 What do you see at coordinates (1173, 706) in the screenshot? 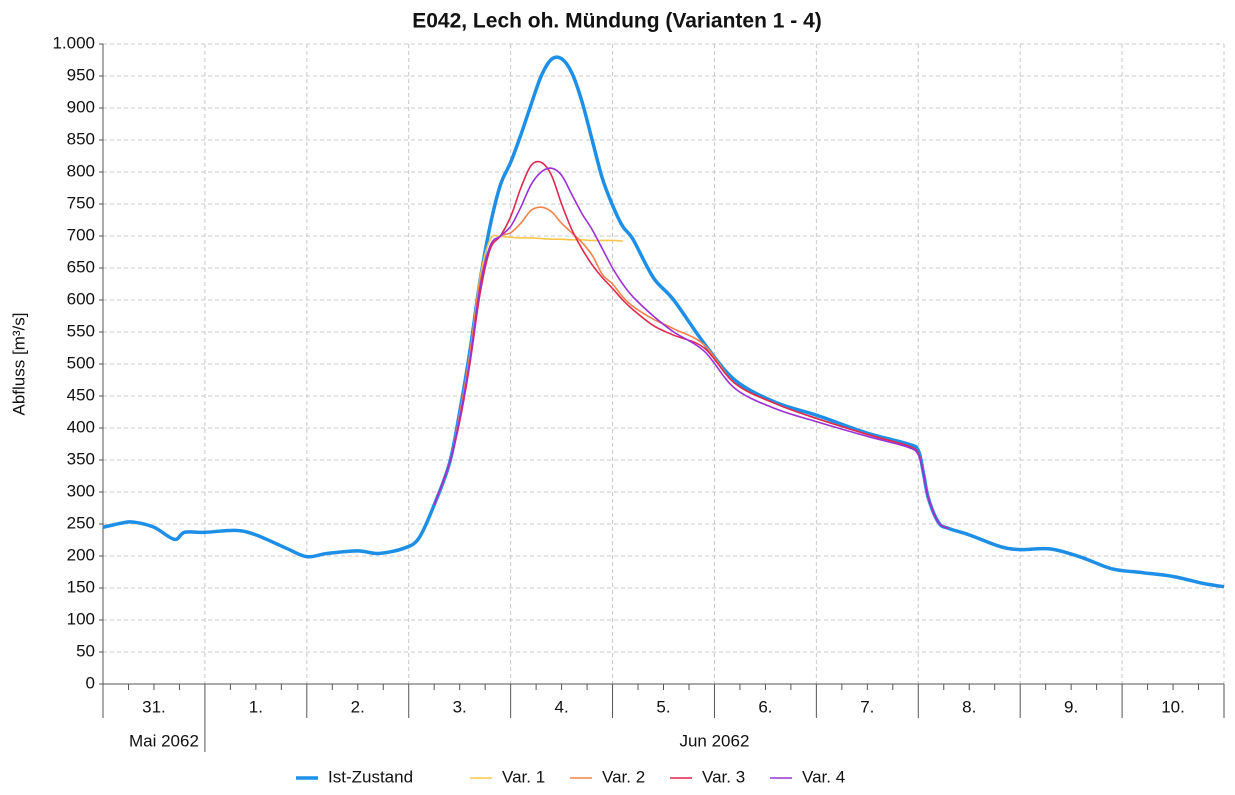
I see `x-tick-label: 10.` at bounding box center [1173, 706].